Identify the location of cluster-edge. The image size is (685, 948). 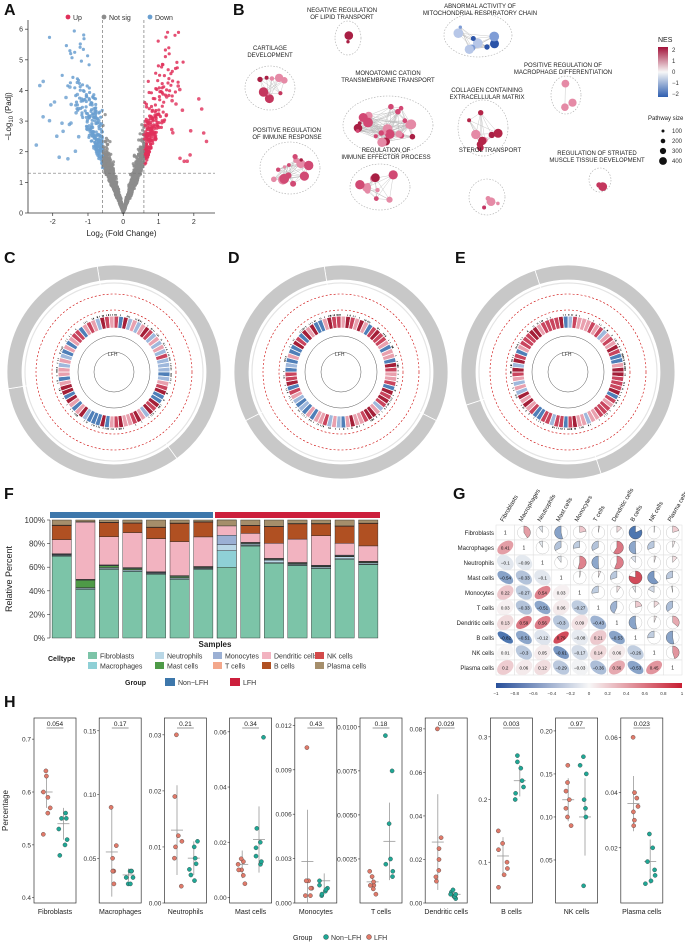
(484, 127).